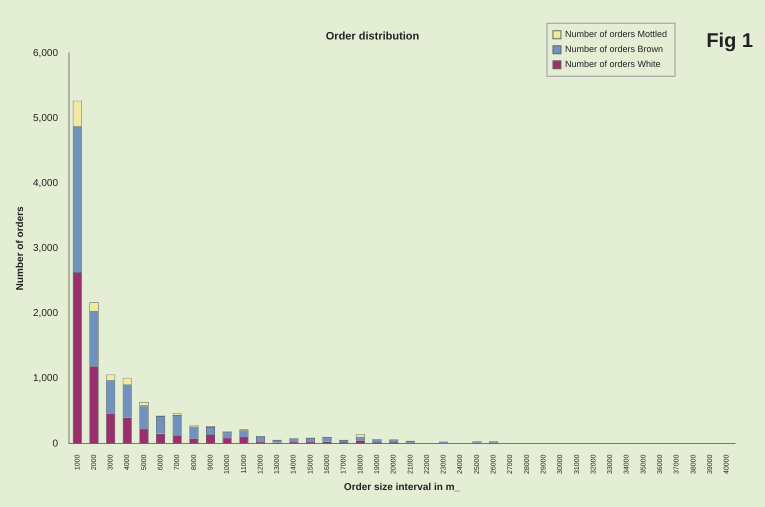 This screenshot has width=765, height=507. I want to click on y-tick-label: 0, so click(55, 444).